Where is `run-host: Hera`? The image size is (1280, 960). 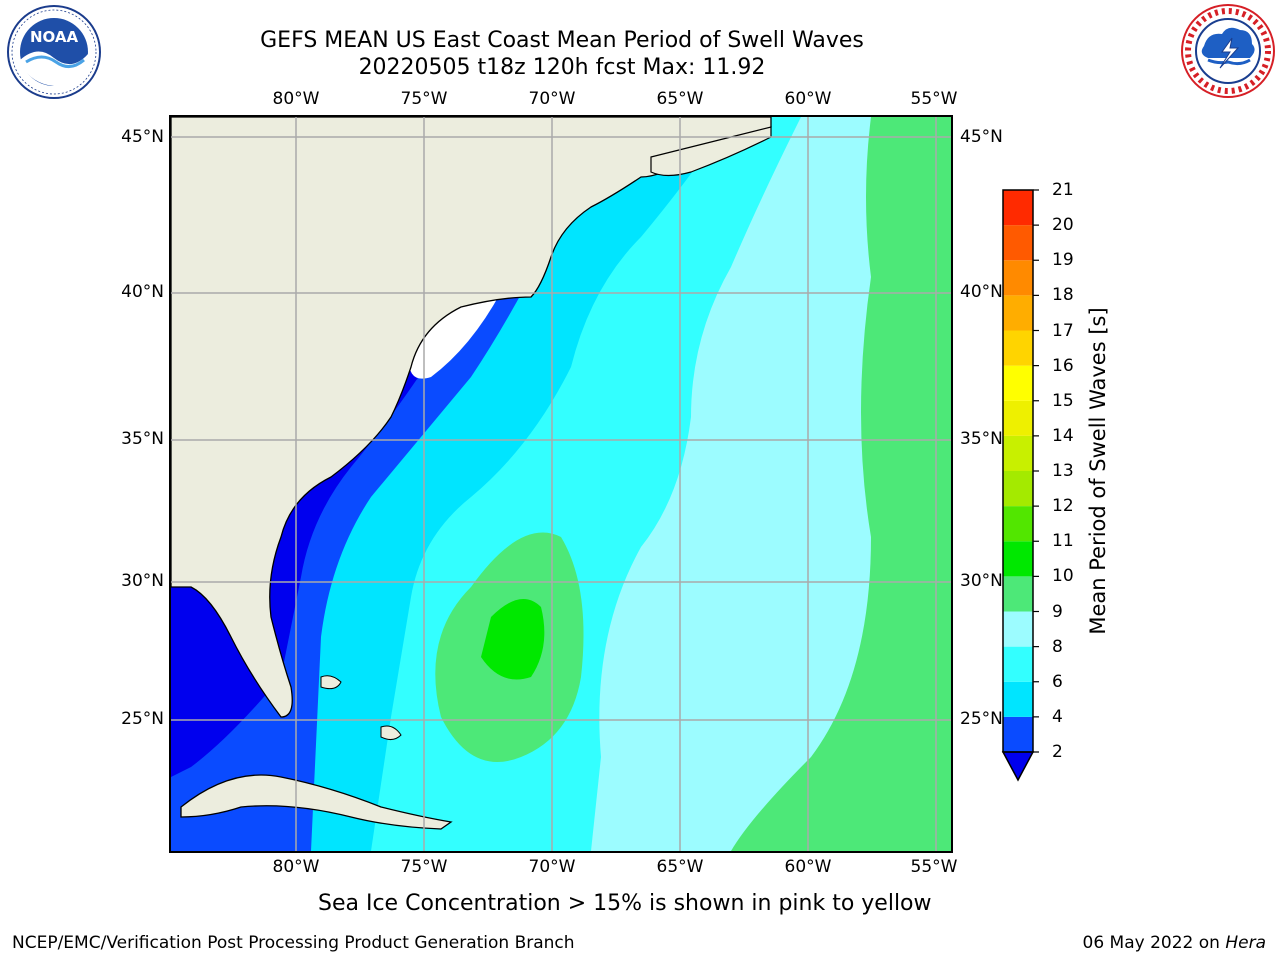 run-host: Hera is located at coordinates (1245, 943).